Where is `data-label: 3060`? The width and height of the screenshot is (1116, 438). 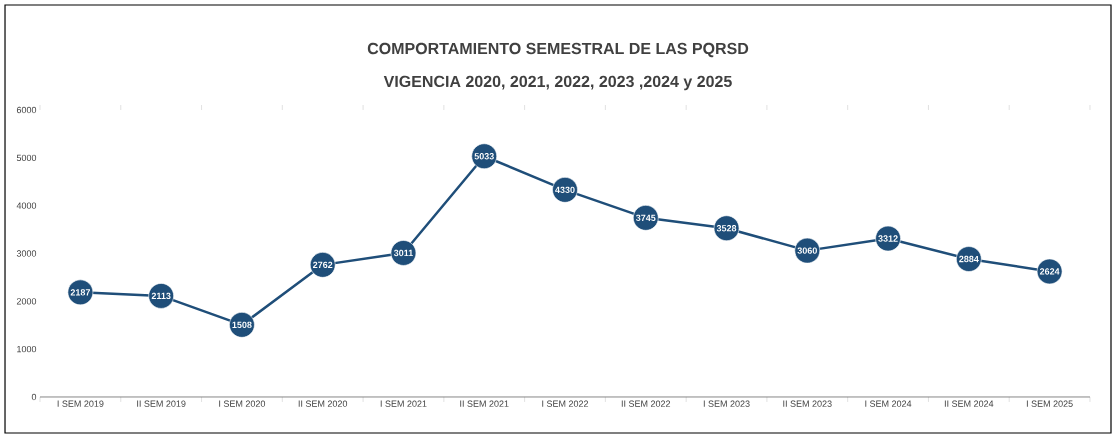
data-label: 3060 is located at coordinates (807, 250).